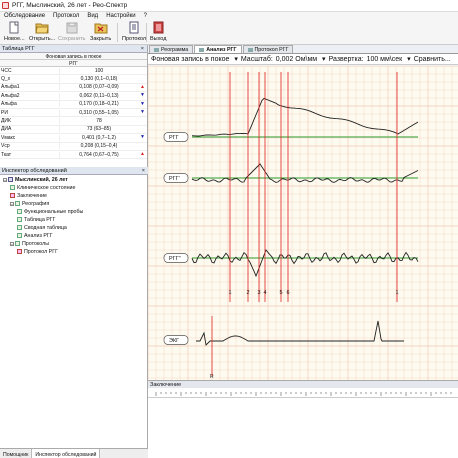 Image resolution: width=458 pixels, height=458 pixels. What do you see at coordinates (99, 154) in the screenshot?
I see `row-value: 0,764 (0,67–0,75)` at bounding box center [99, 154].